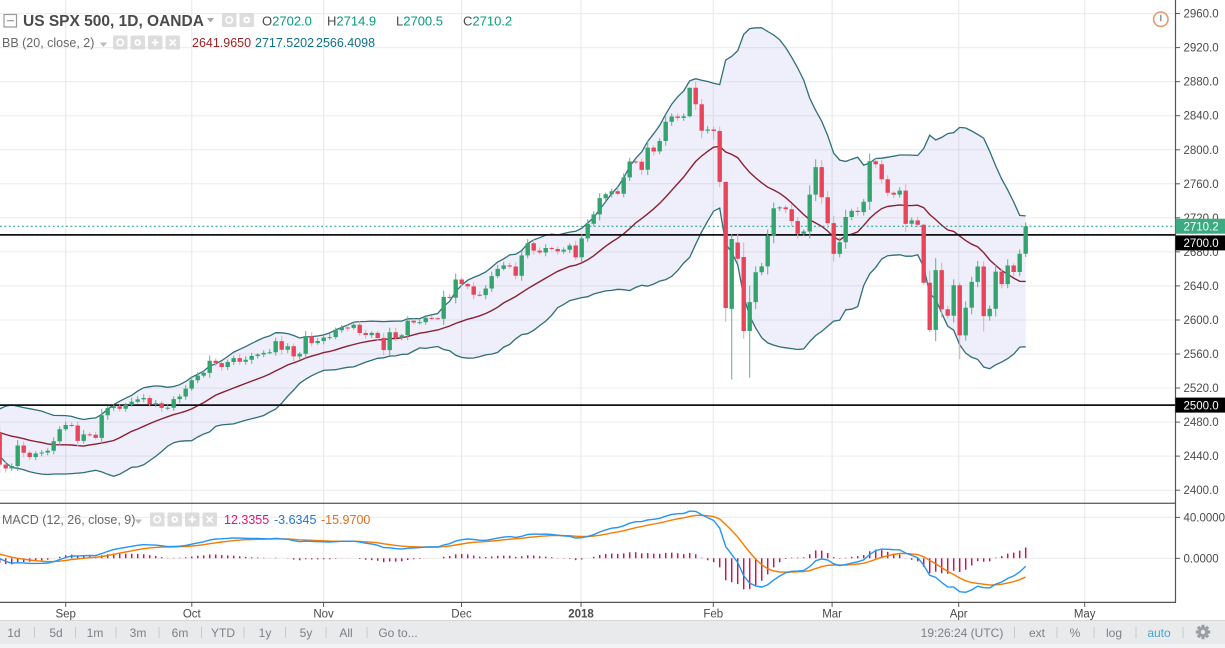  What do you see at coordinates (1201, 117) in the screenshot?
I see `svg-text: 2840.0` at bounding box center [1201, 117].